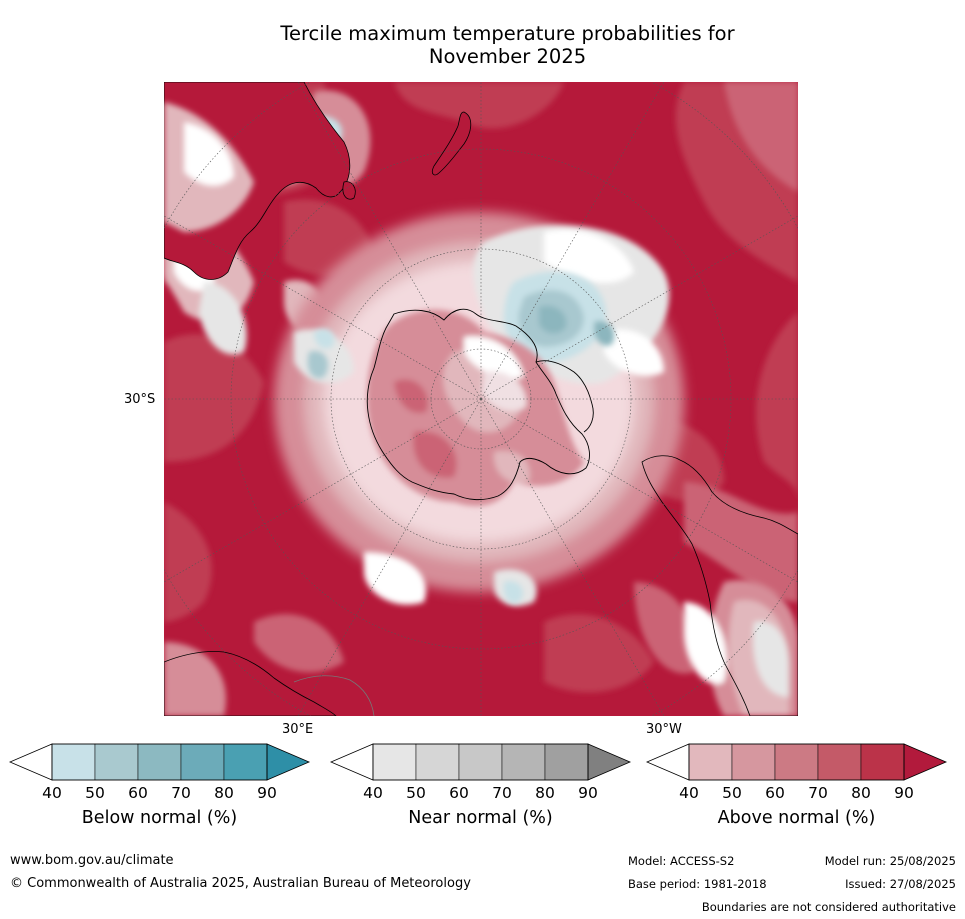 The image size is (965, 919). I want to click on longitude-label-30w: 30°W, so click(664, 729).